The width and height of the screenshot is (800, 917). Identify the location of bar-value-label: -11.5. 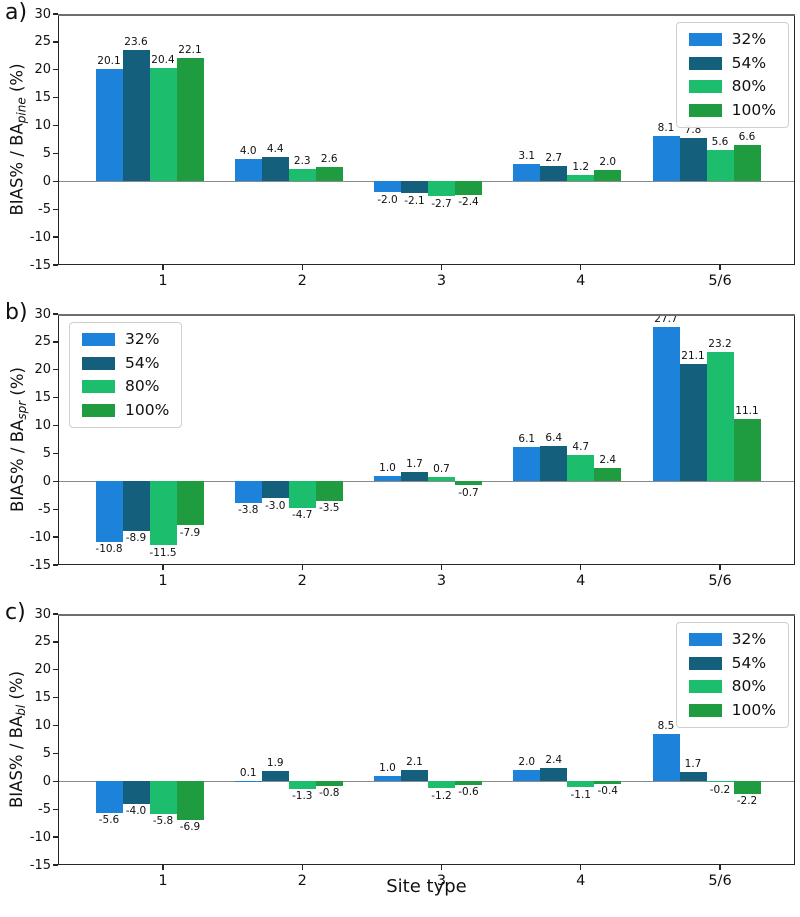
(163, 552).